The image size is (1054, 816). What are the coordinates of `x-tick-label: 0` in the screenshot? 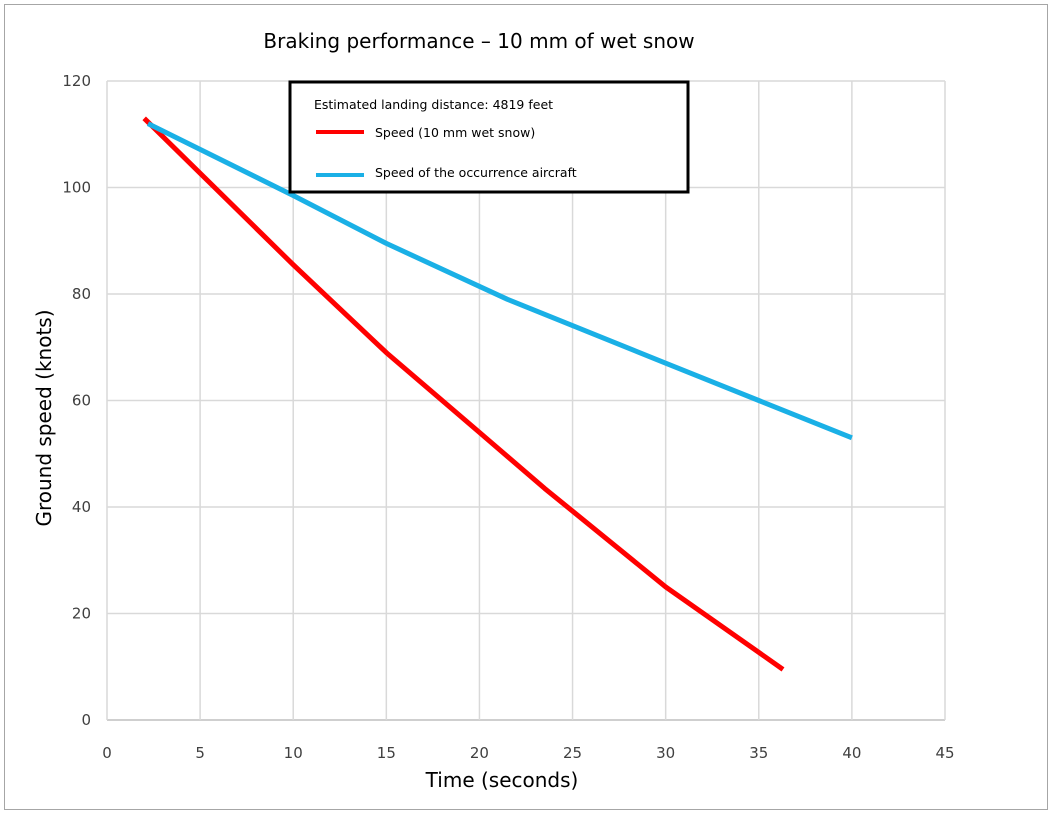 It's located at (107, 753).